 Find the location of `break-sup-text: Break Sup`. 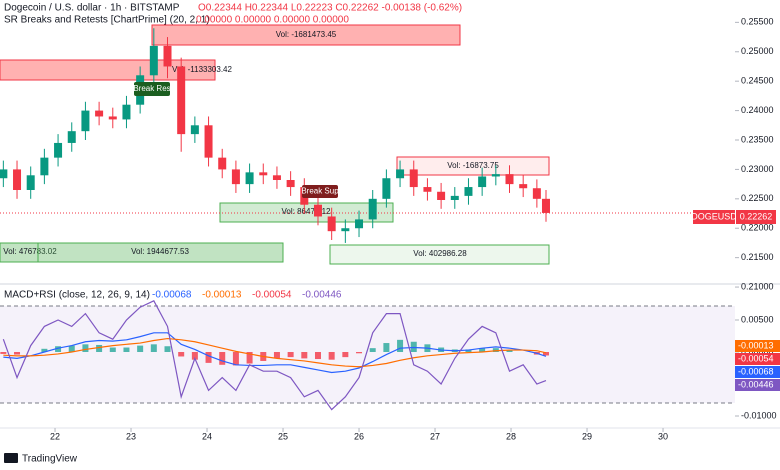

break-sup-text: Break Sup is located at coordinates (320, 191).